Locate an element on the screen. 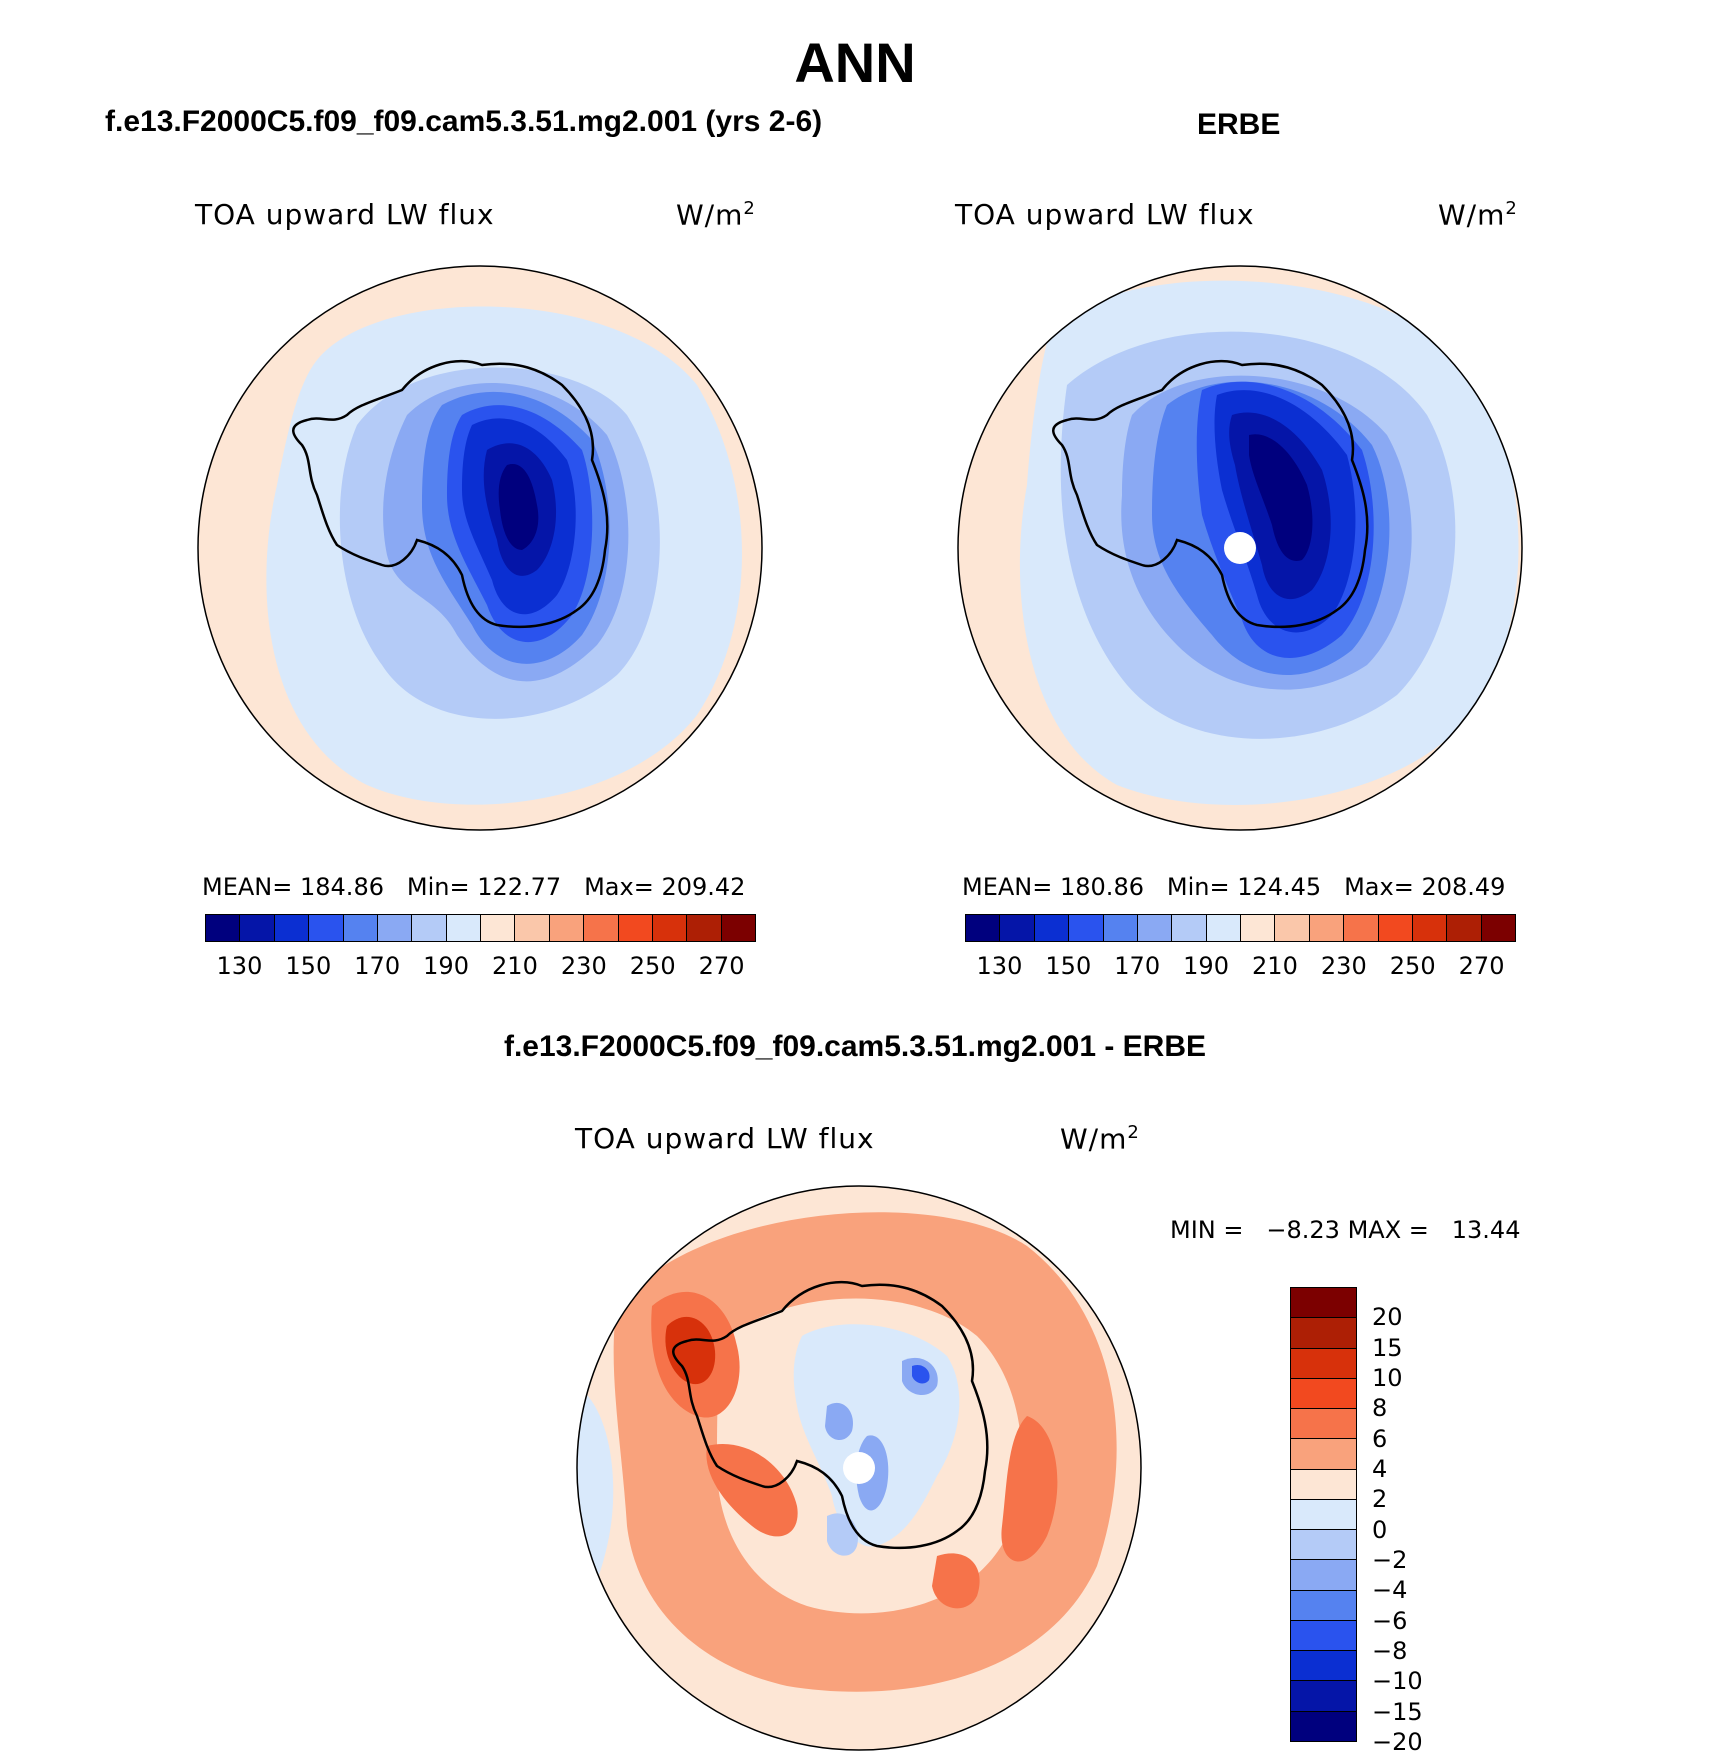  left-colorbar-tick-label: 250 is located at coordinates (652, 966).